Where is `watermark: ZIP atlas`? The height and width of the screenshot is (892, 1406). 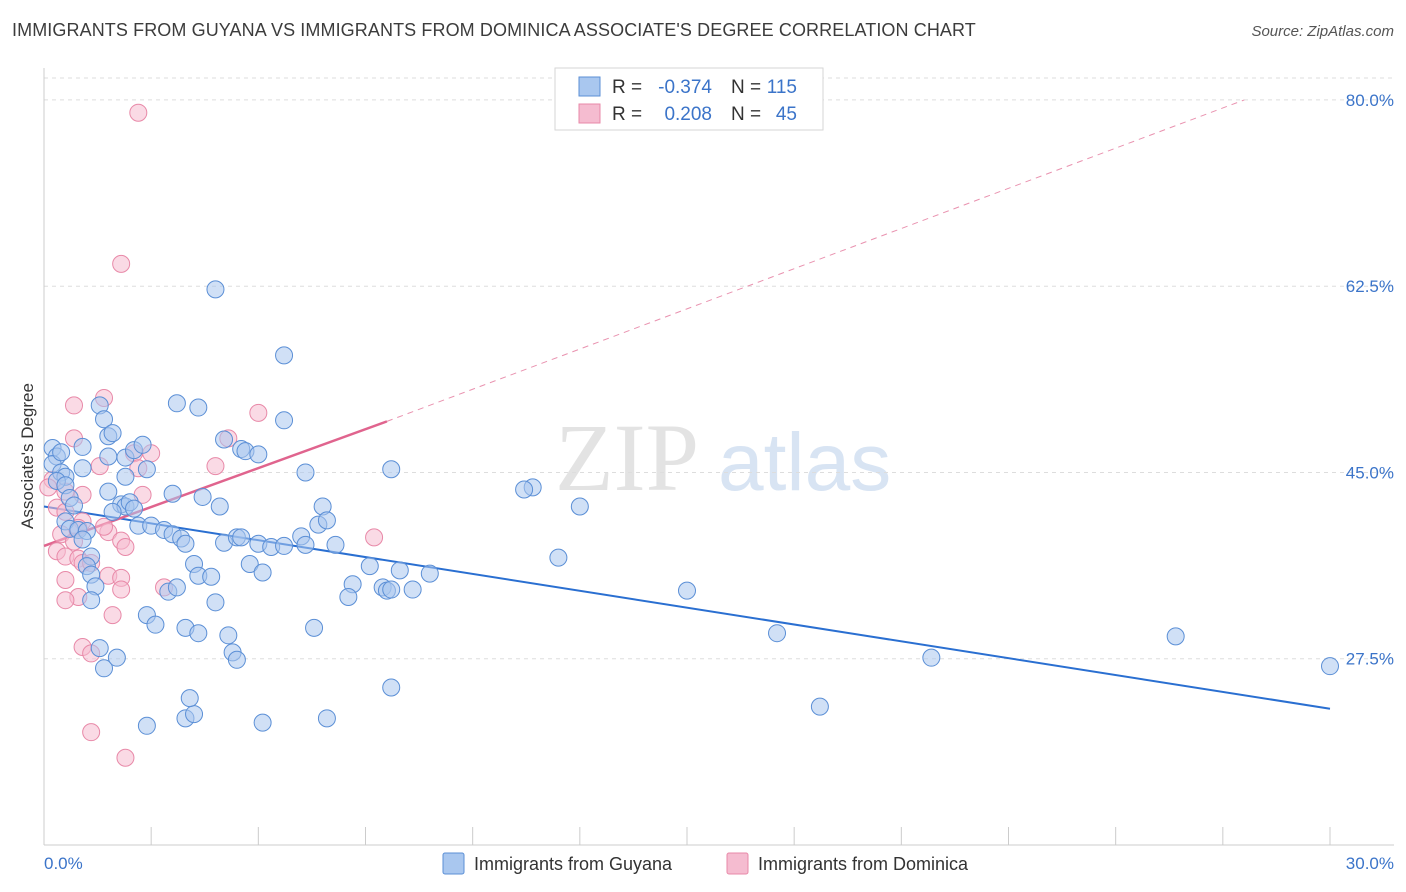 watermark: ZIP atlas is located at coordinates (723, 457).